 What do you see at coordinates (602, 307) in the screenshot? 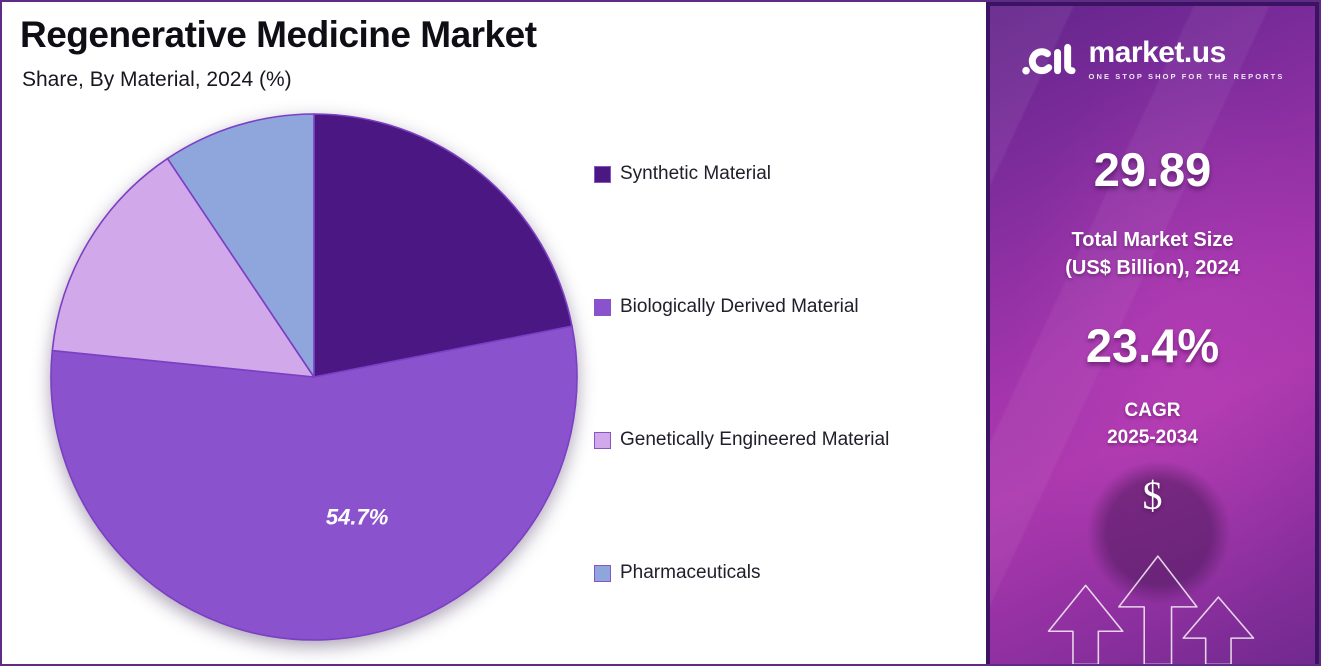
I see `legend-swatch-biologically-derived-material` at bounding box center [602, 307].